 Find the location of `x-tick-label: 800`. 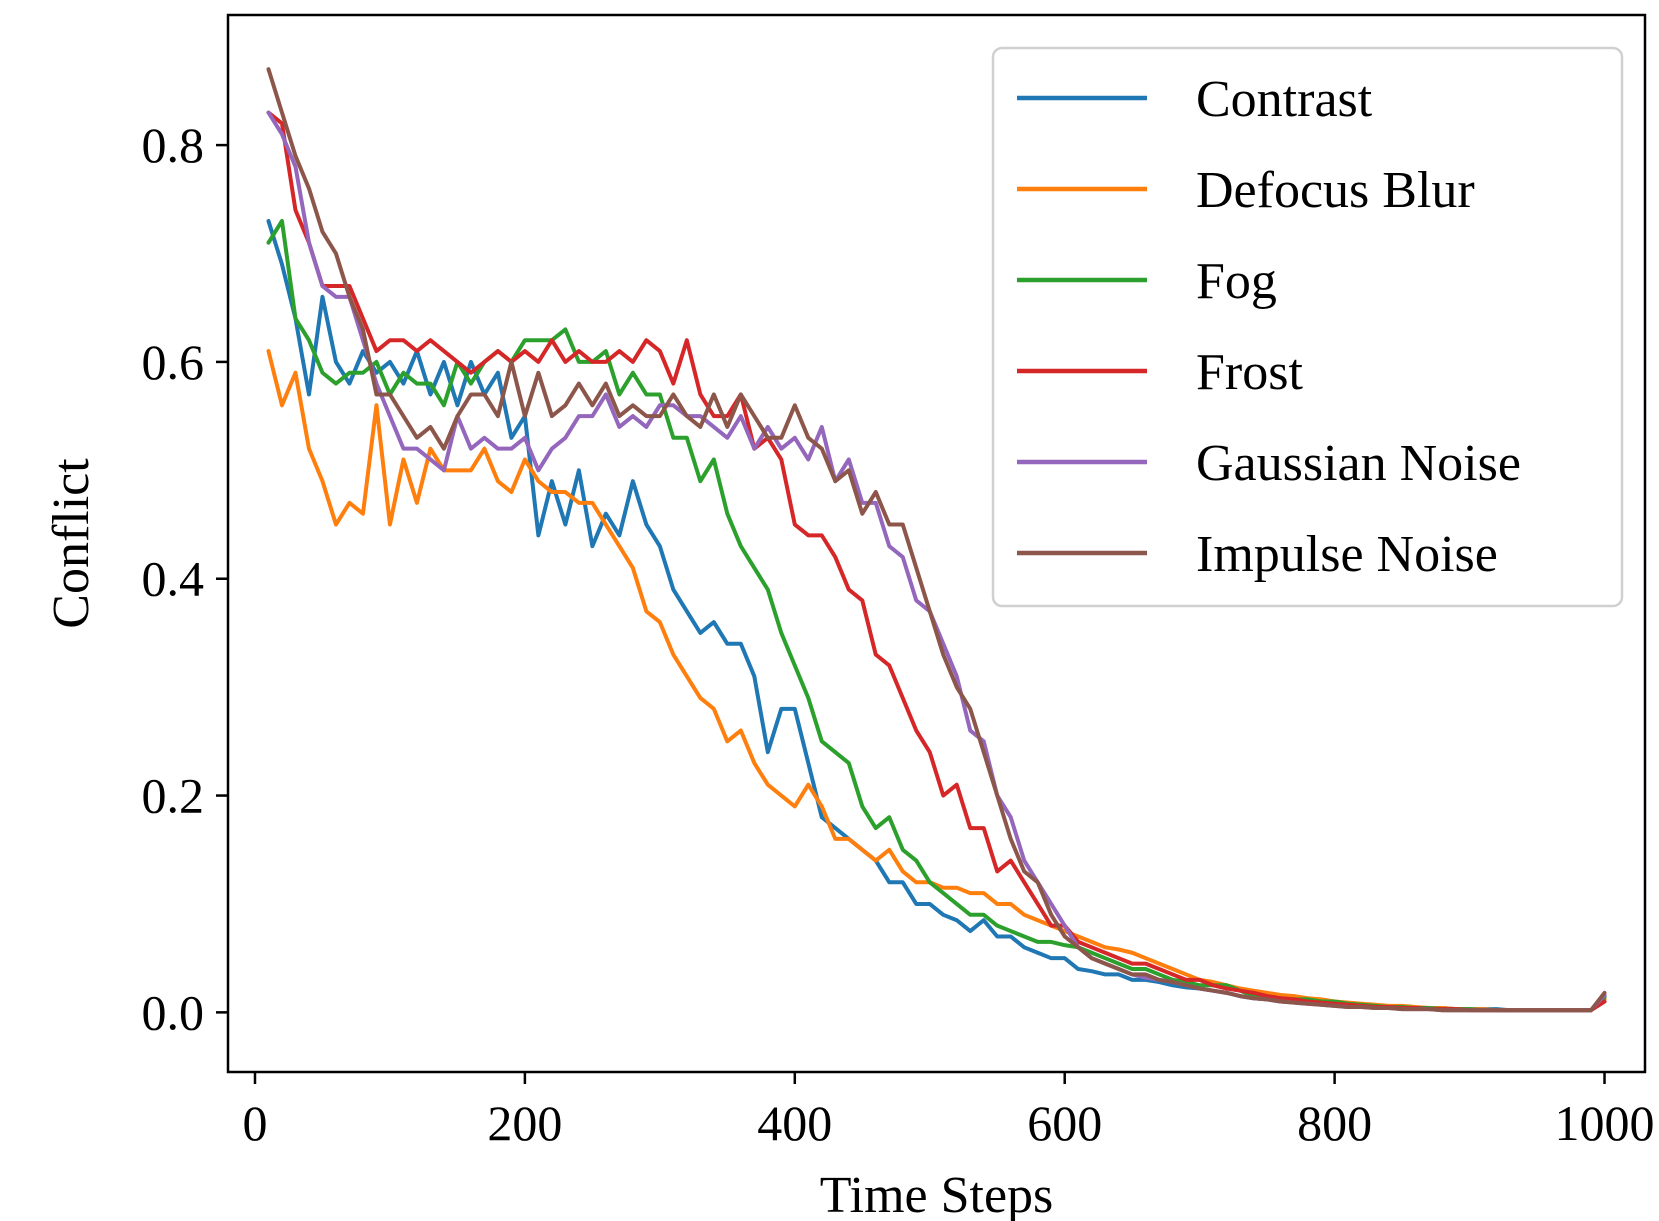

x-tick-label: 800 is located at coordinates (1334, 1123).